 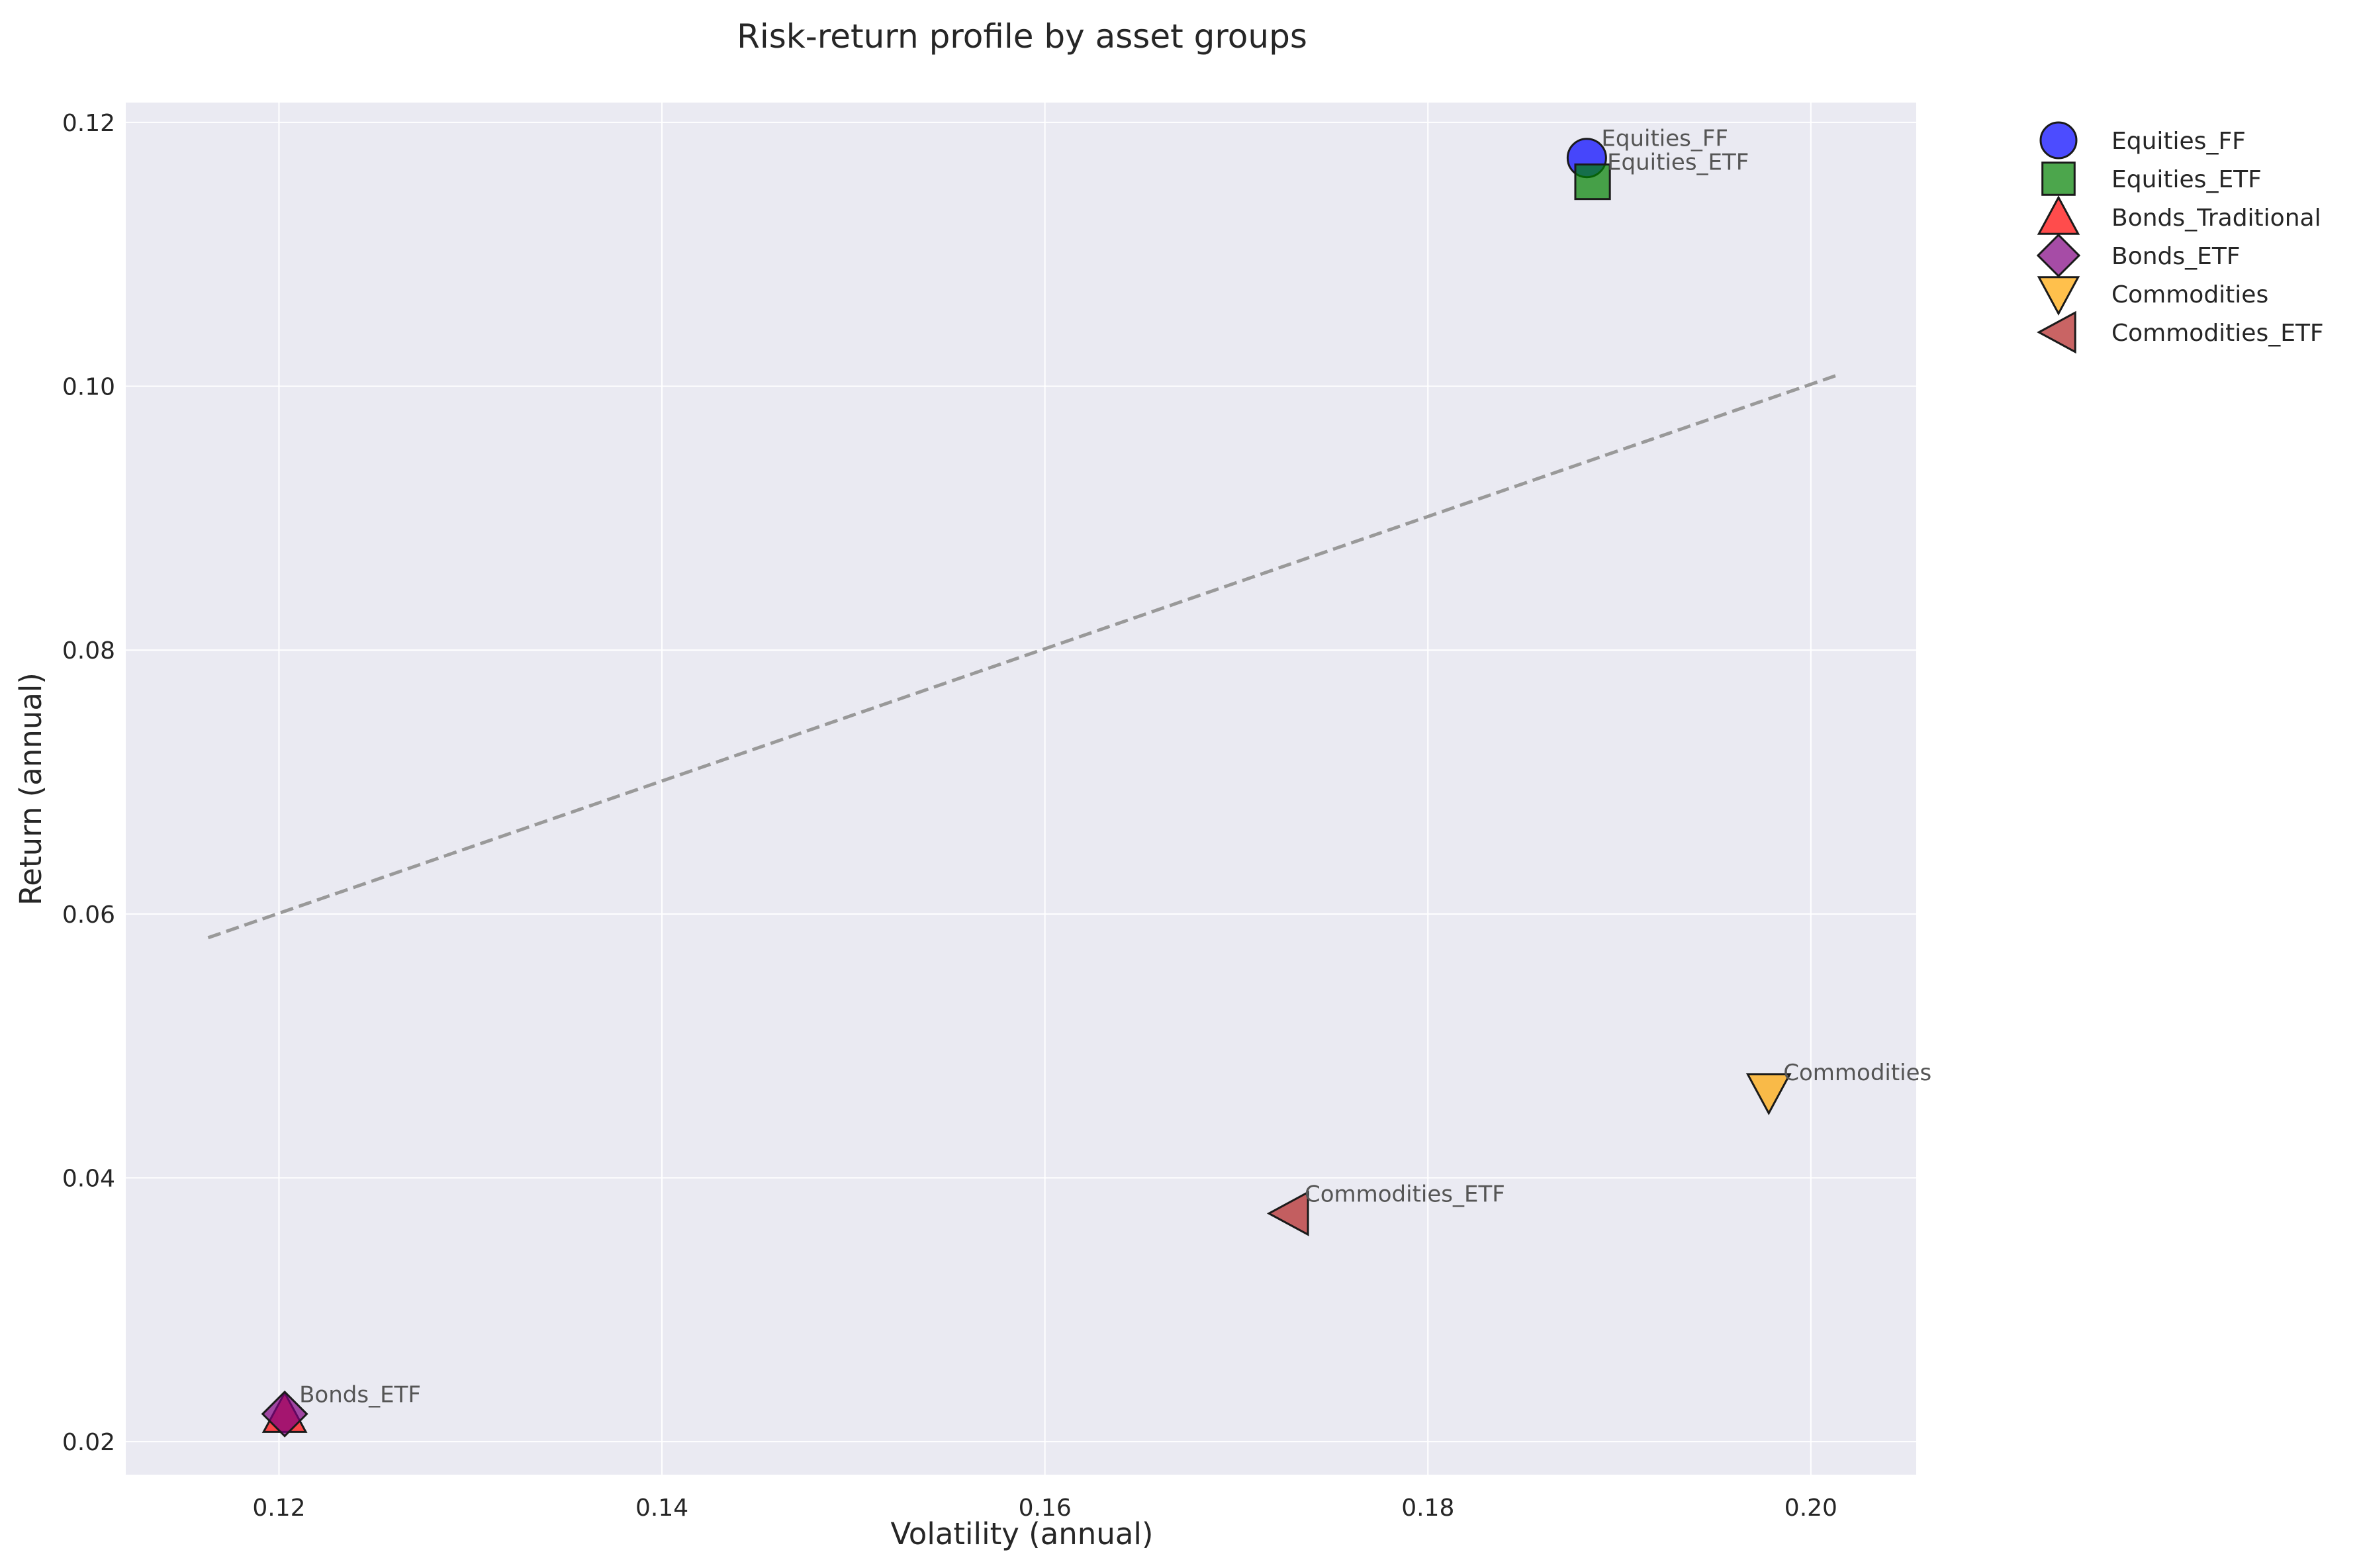 I want to click on y-tick-label: 0.04, so click(x=88, y=1179).